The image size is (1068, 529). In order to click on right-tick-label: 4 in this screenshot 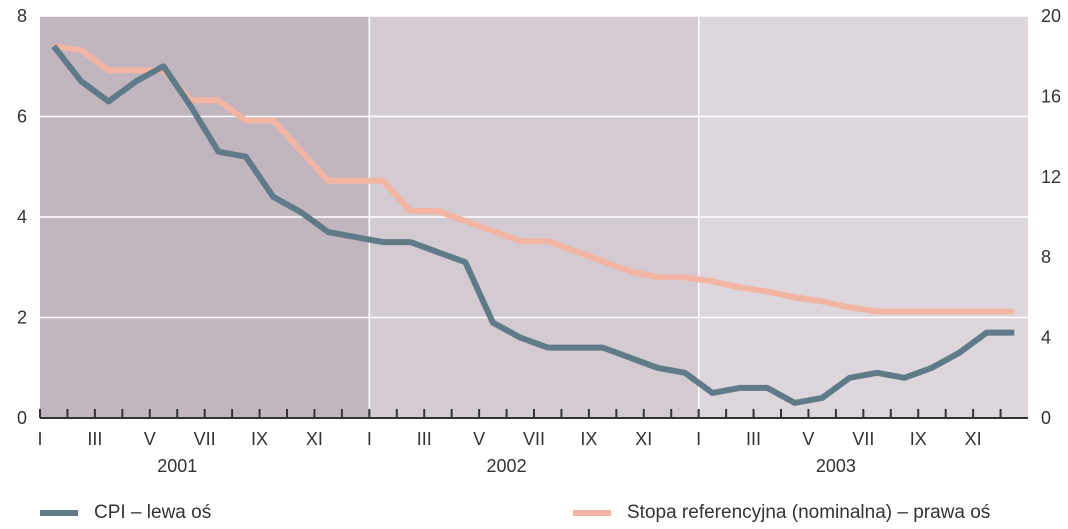, I will do `click(1046, 338)`.